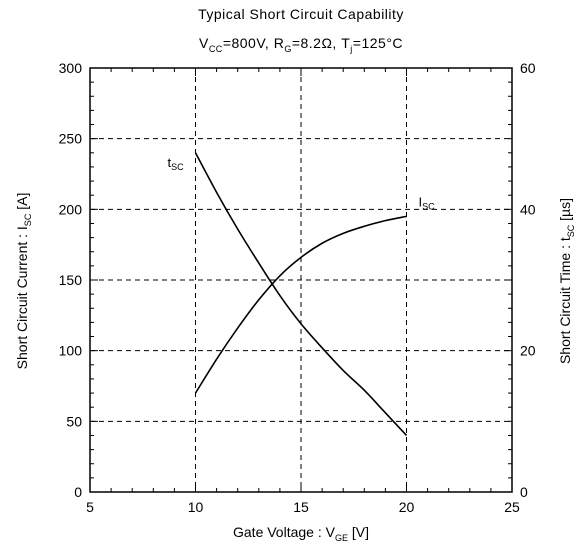 This screenshot has height=552, width=584. What do you see at coordinates (90, 507) in the screenshot?
I see `x-tick-label: 5` at bounding box center [90, 507].